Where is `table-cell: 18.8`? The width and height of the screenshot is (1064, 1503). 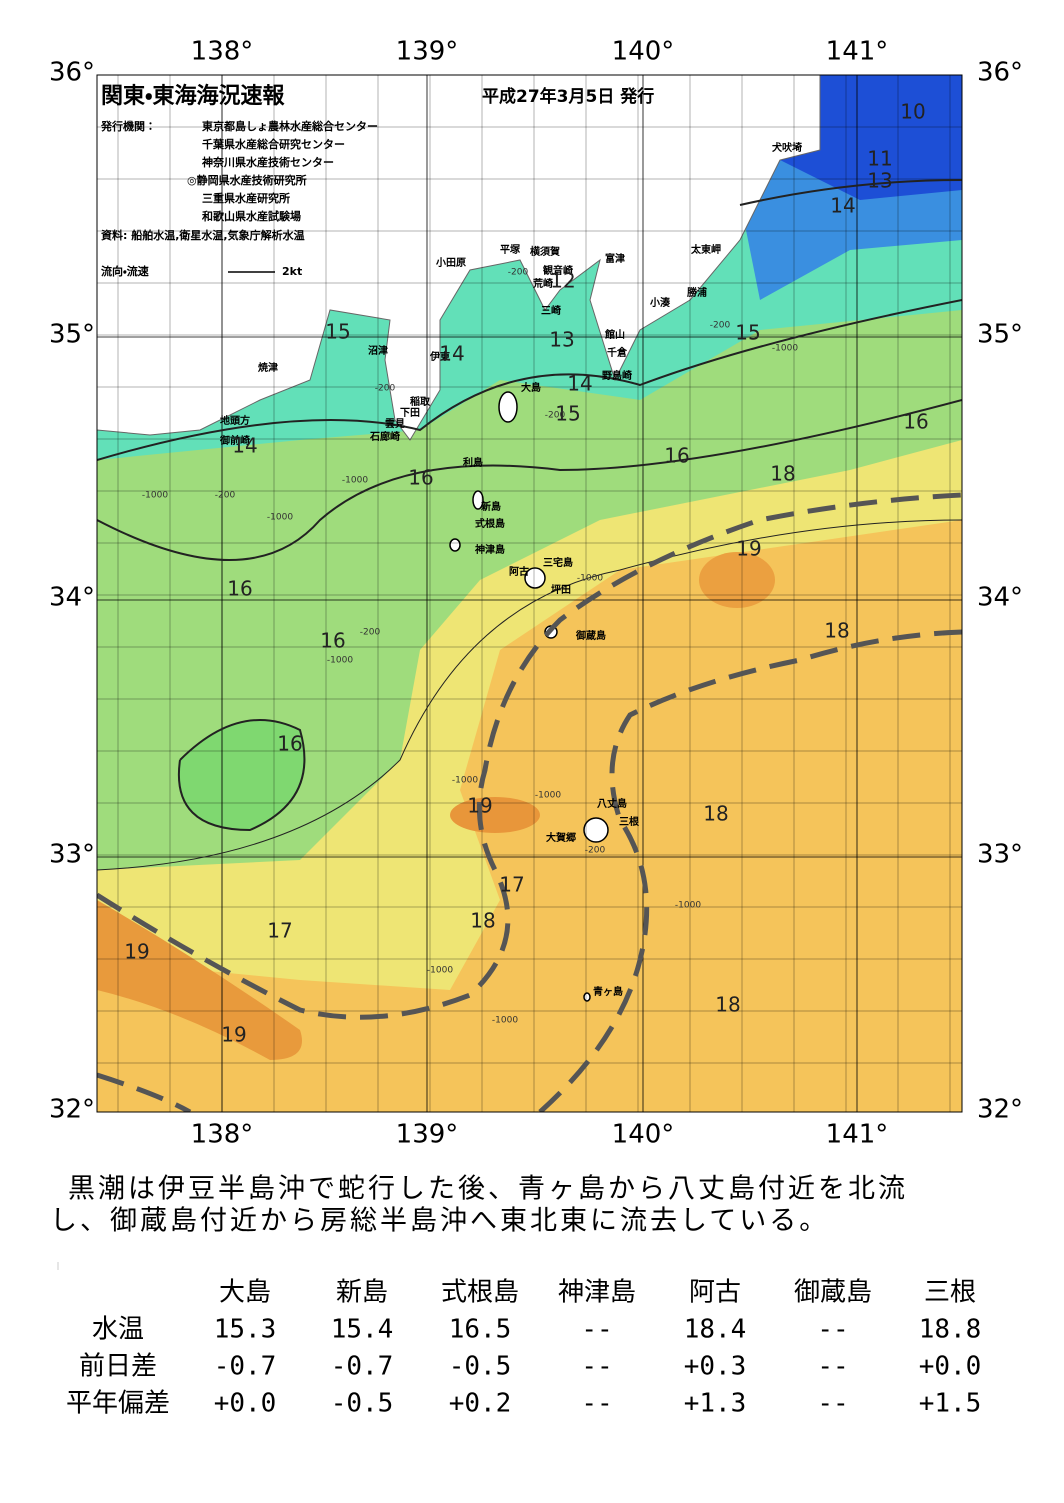
table-cell: 18.8 is located at coordinates (950, 1330).